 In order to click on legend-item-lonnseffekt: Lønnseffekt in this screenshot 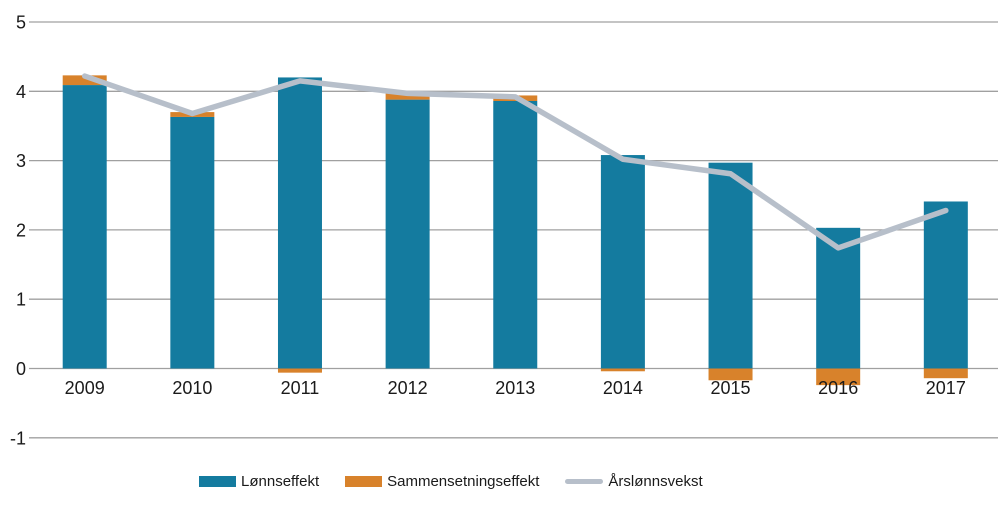, I will do `click(259, 481)`.